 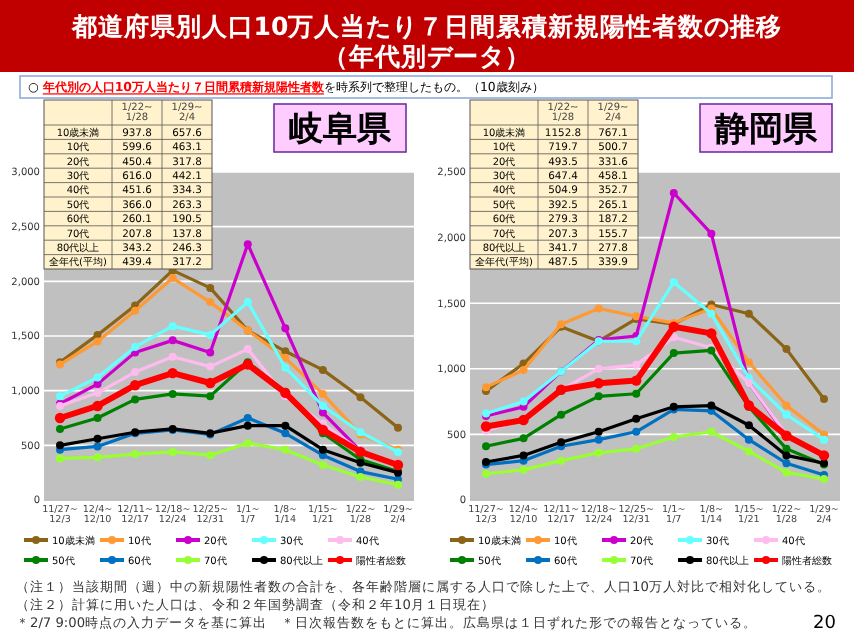 I want to click on text: 20, so click(x=825, y=624).